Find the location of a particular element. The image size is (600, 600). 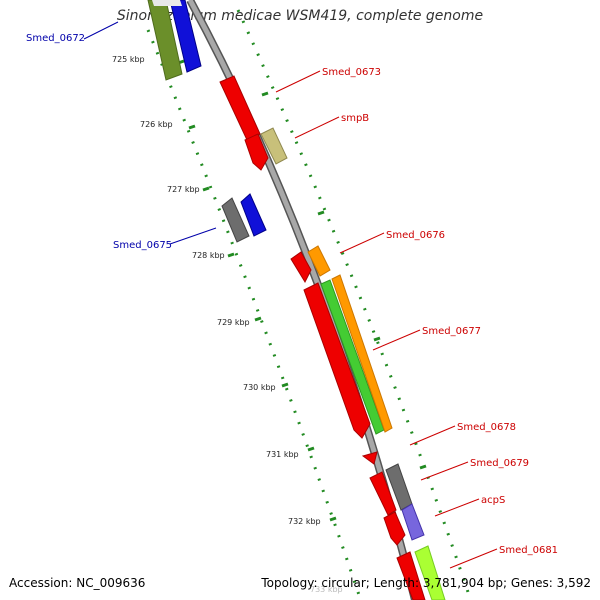

gene-smed0673 is located at coordinates (240, 108).